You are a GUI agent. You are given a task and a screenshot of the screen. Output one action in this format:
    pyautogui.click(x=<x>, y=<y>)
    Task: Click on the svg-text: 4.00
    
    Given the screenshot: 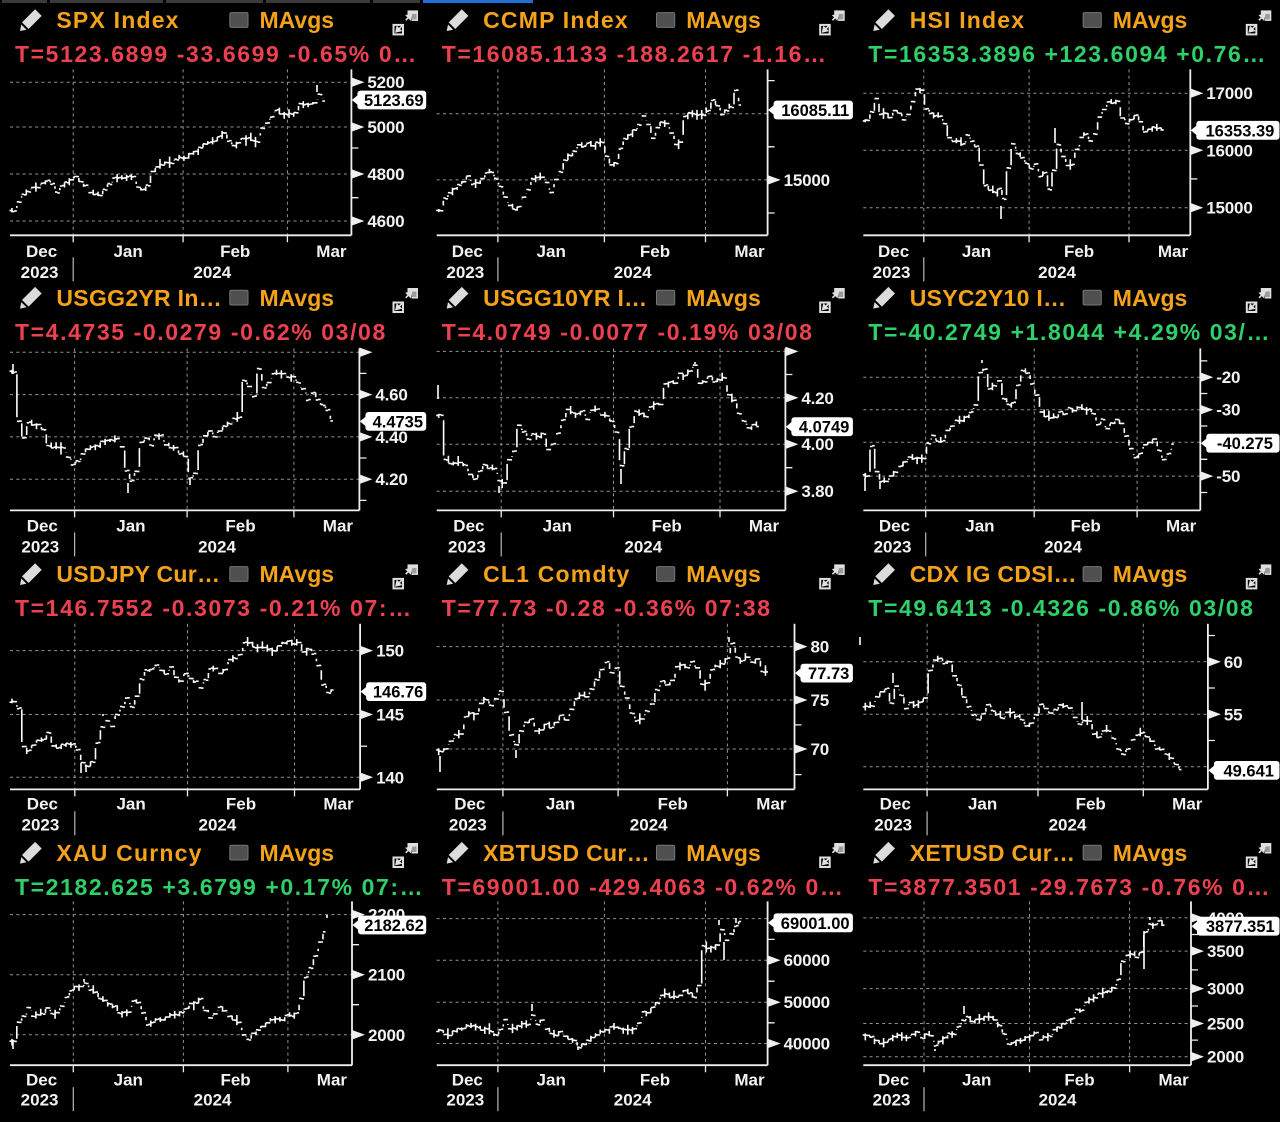 What is the action you would take?
    pyautogui.click(x=817, y=444)
    